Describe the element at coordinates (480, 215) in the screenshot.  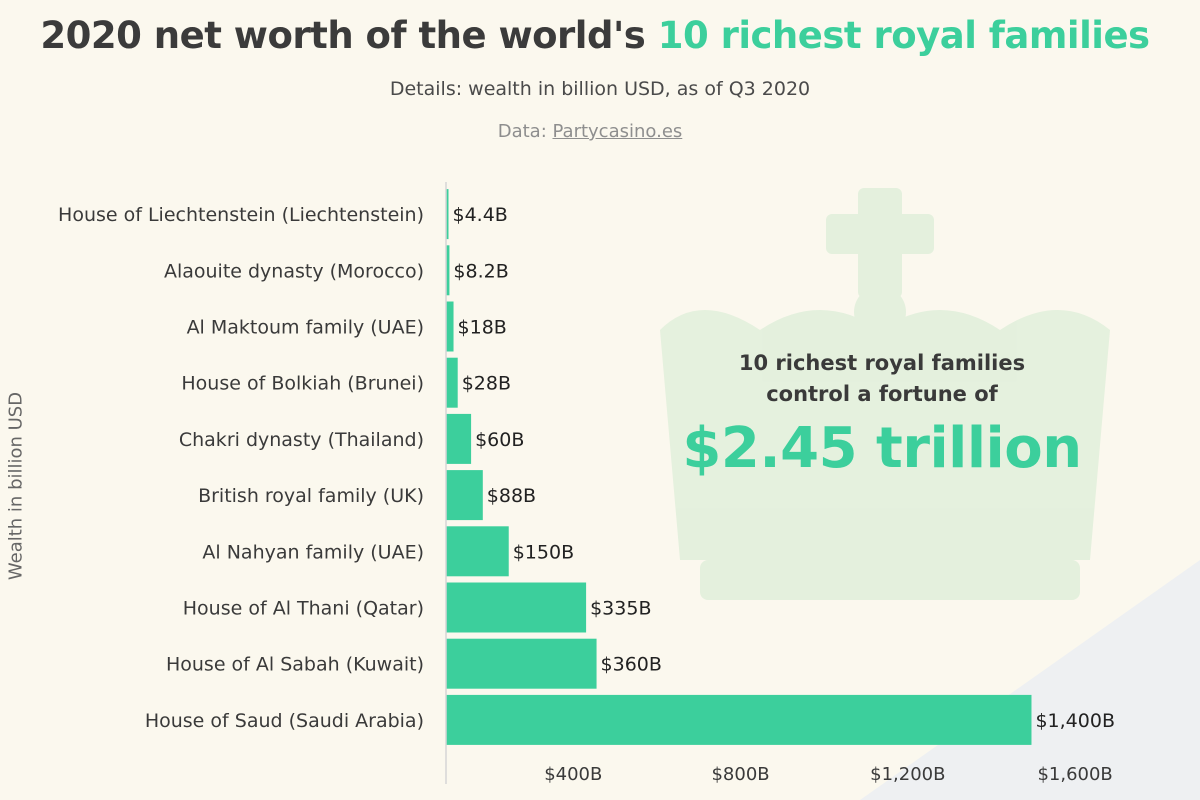
I see `data-label: $4.4B` at that location.